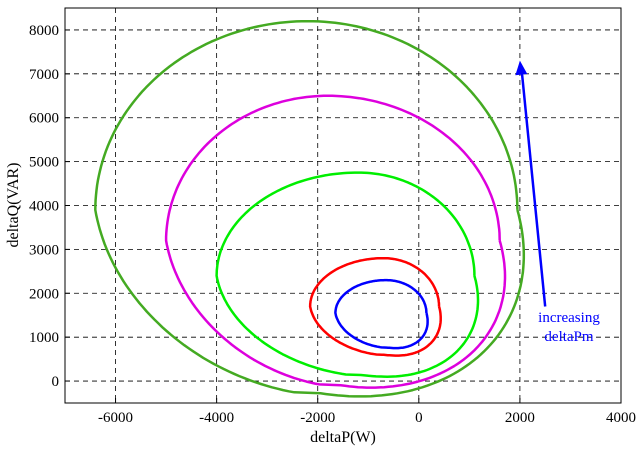 This screenshot has height=452, width=640. I want to click on x-axis-label: deltaP(W), so click(343, 437).